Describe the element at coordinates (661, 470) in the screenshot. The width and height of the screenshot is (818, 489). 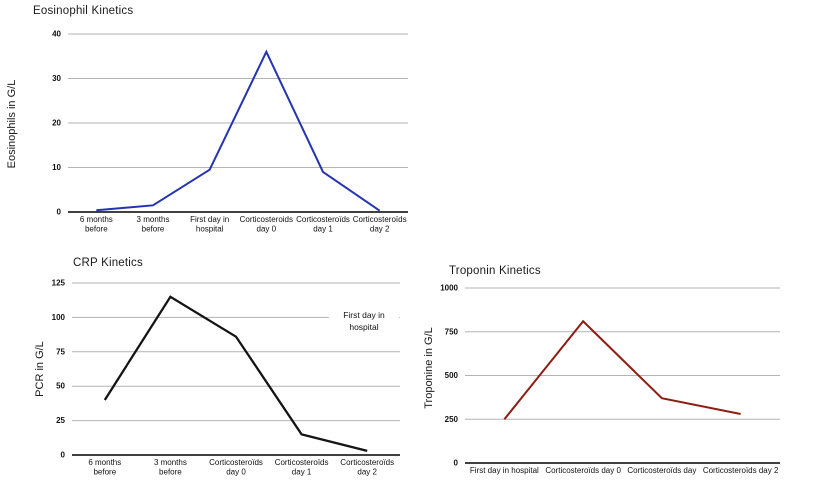
I see `x-tick-label: Corticosteroïds day` at that location.